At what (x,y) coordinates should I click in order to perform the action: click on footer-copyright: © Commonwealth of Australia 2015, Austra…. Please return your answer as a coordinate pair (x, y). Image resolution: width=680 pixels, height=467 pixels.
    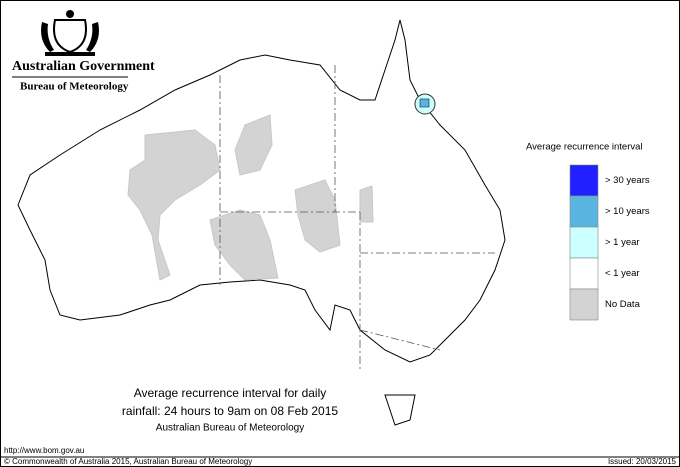
    Looking at the image, I should click on (128, 461).